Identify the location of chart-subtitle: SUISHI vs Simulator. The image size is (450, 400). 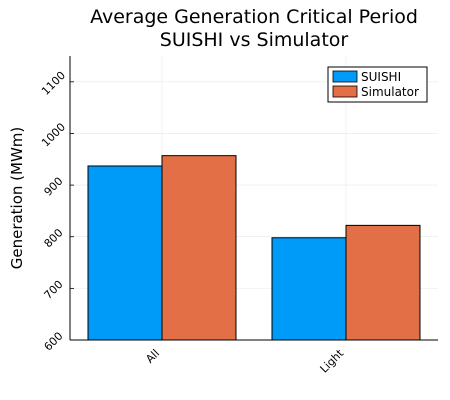
(254, 40).